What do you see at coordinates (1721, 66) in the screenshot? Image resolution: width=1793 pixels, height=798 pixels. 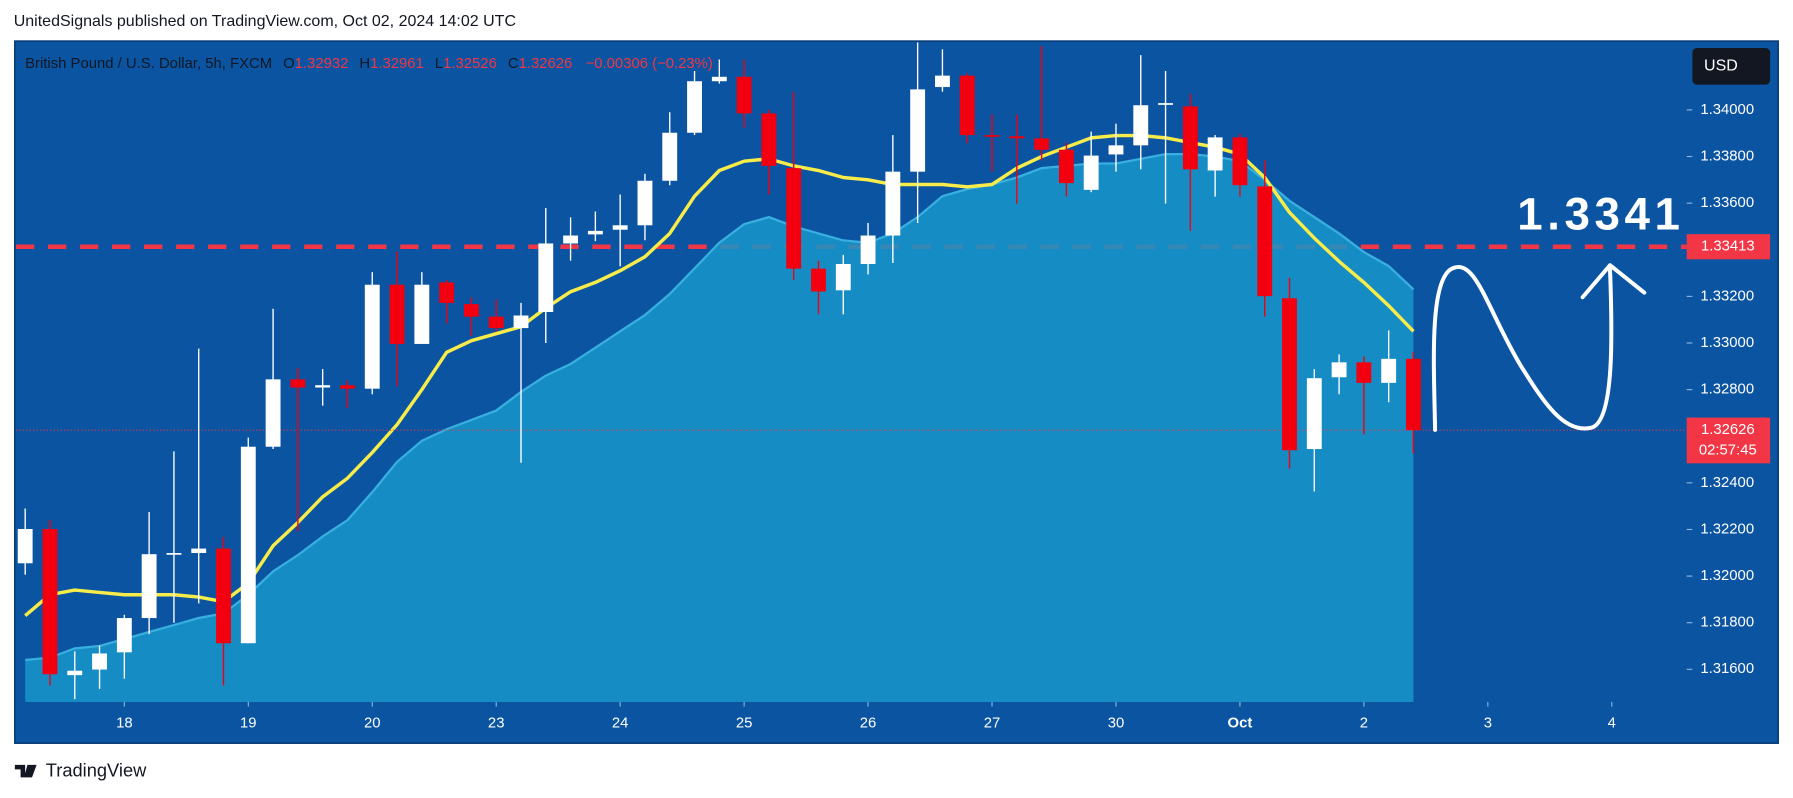 I see `currency-label: USD` at bounding box center [1721, 66].